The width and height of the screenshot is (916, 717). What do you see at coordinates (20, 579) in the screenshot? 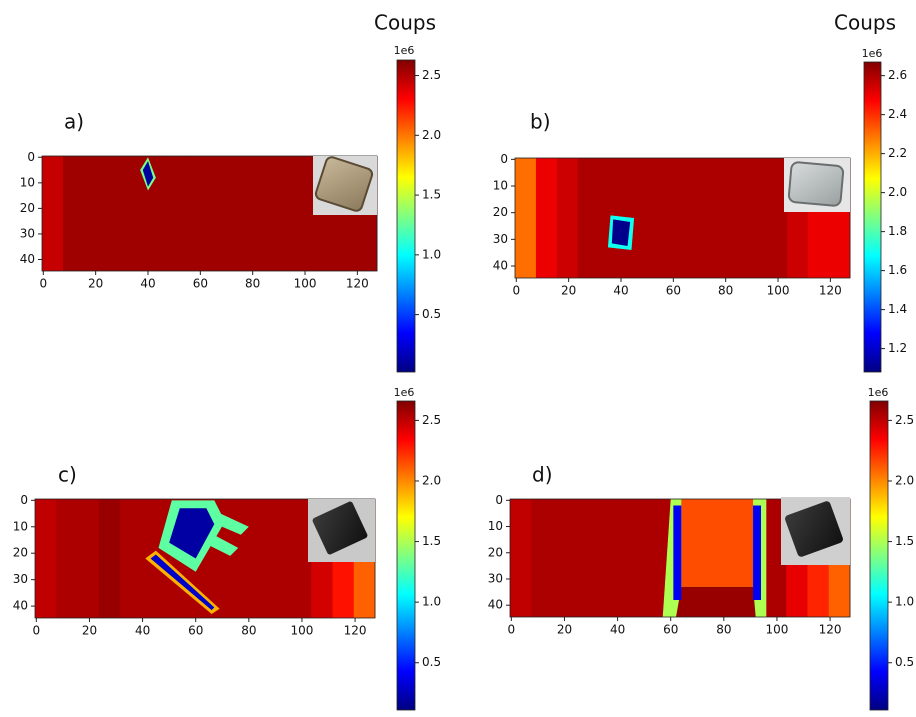
I see `y-tick-label: 30` at bounding box center [20, 579].